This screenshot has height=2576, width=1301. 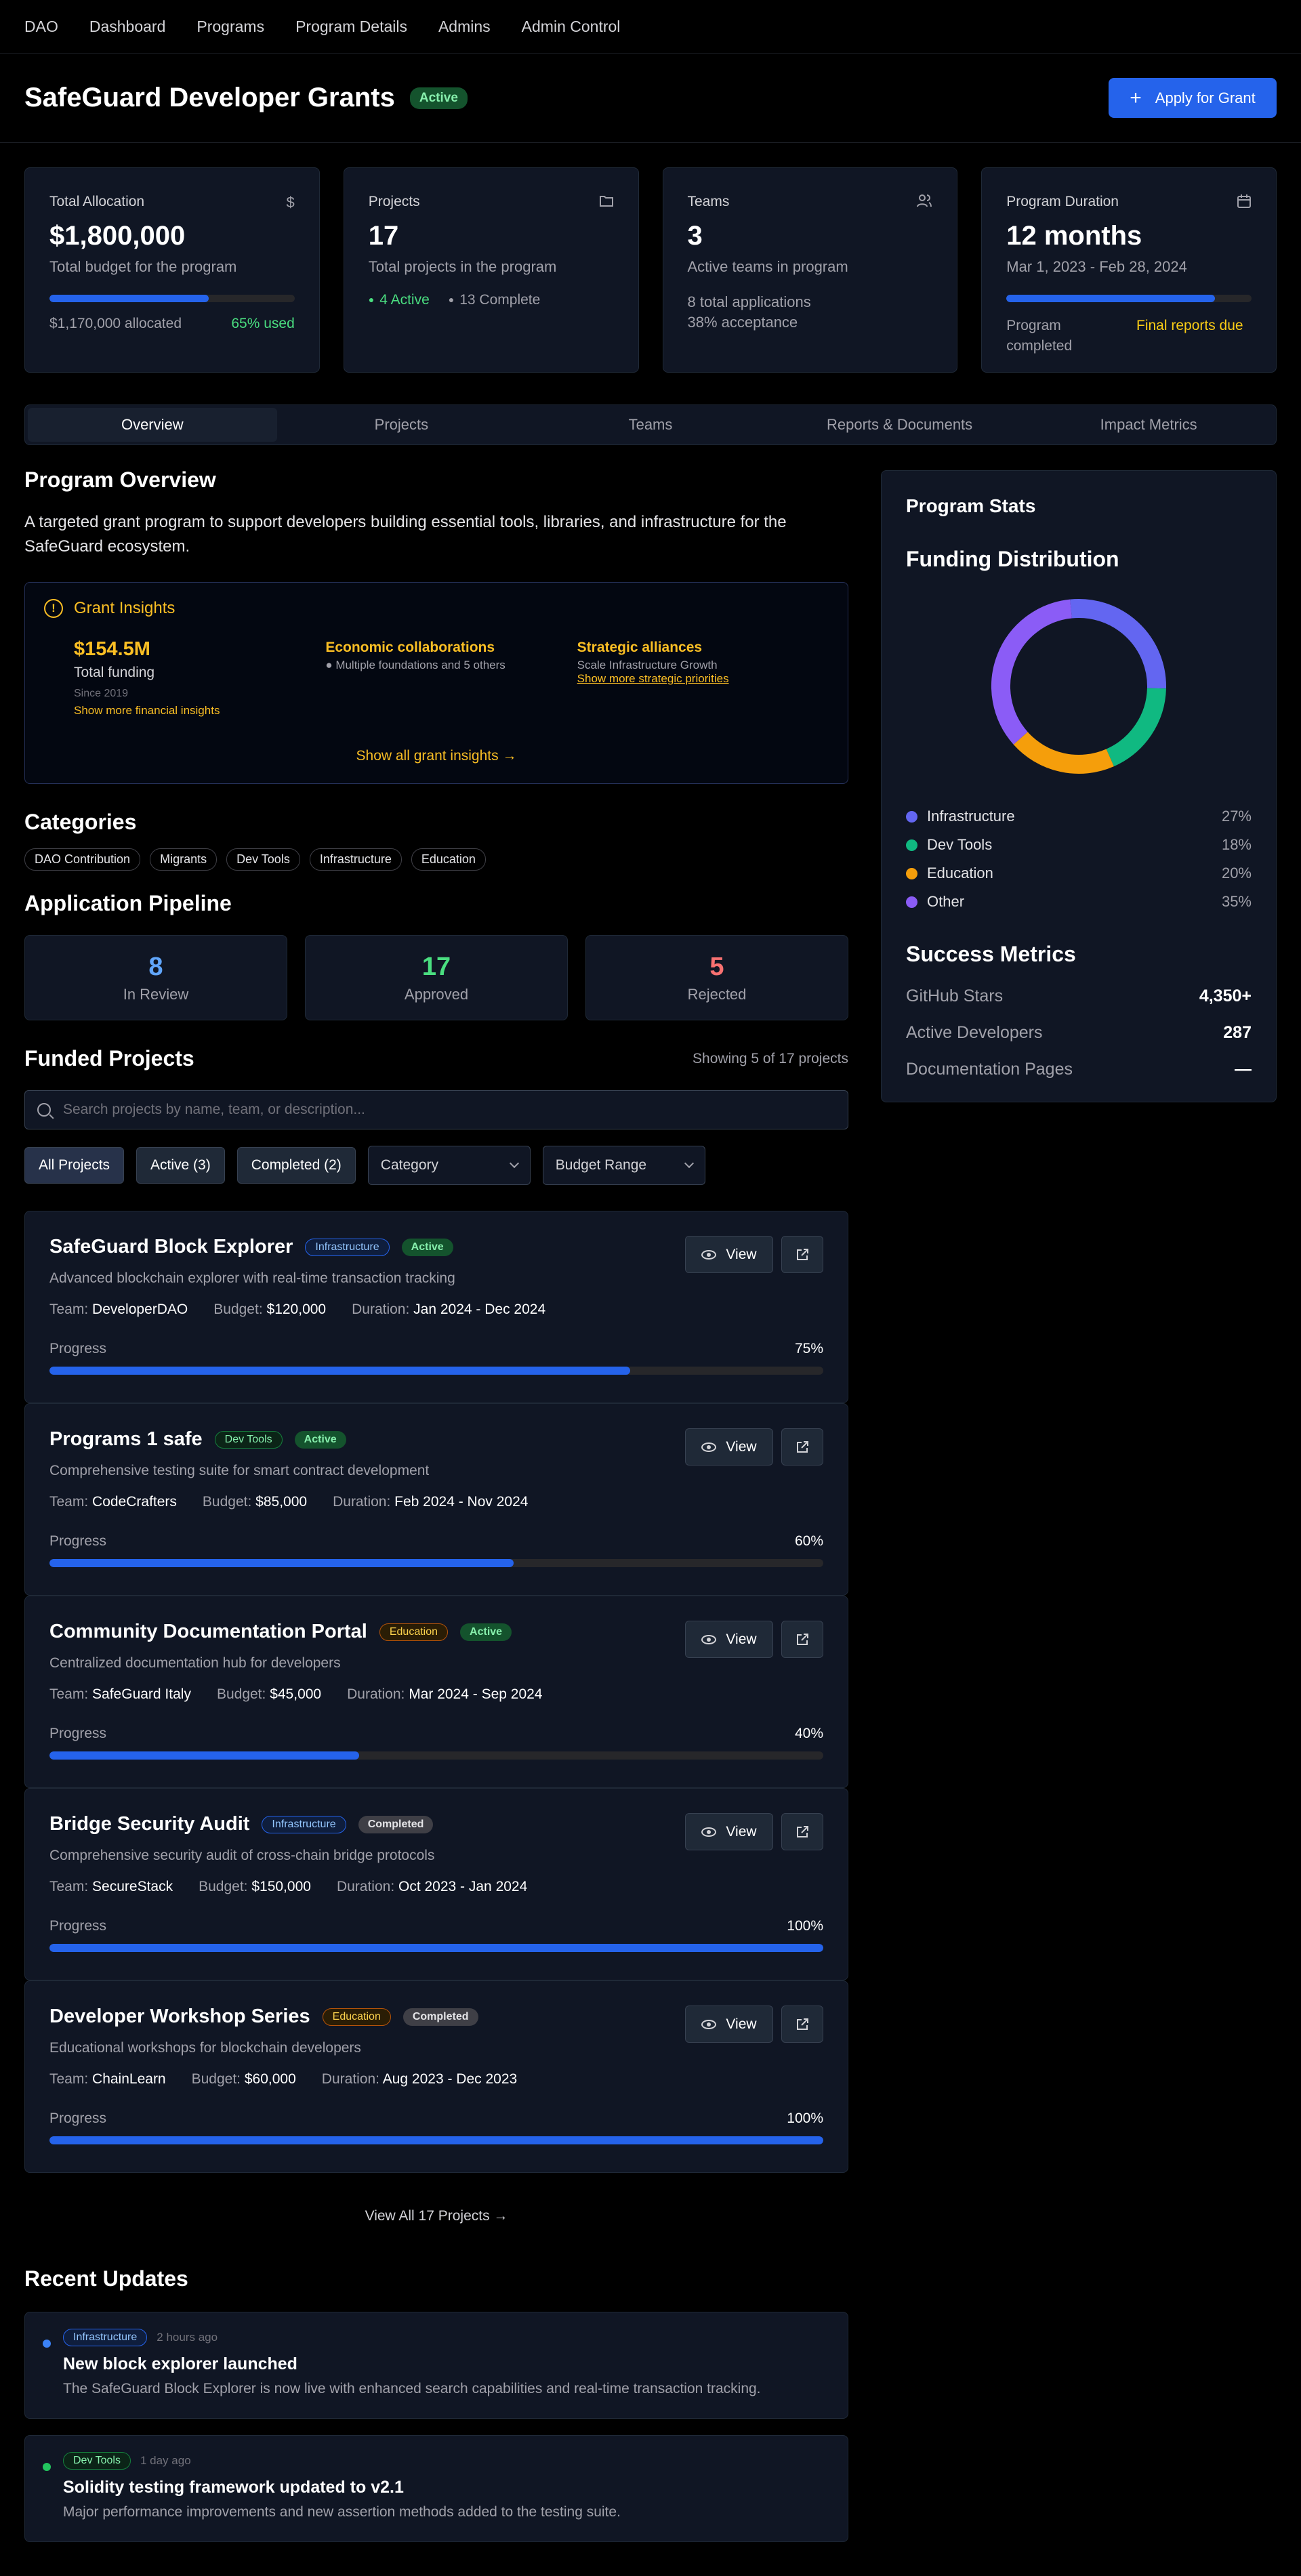 What do you see at coordinates (184, 859) in the screenshot?
I see `category-chip: Migrants` at bounding box center [184, 859].